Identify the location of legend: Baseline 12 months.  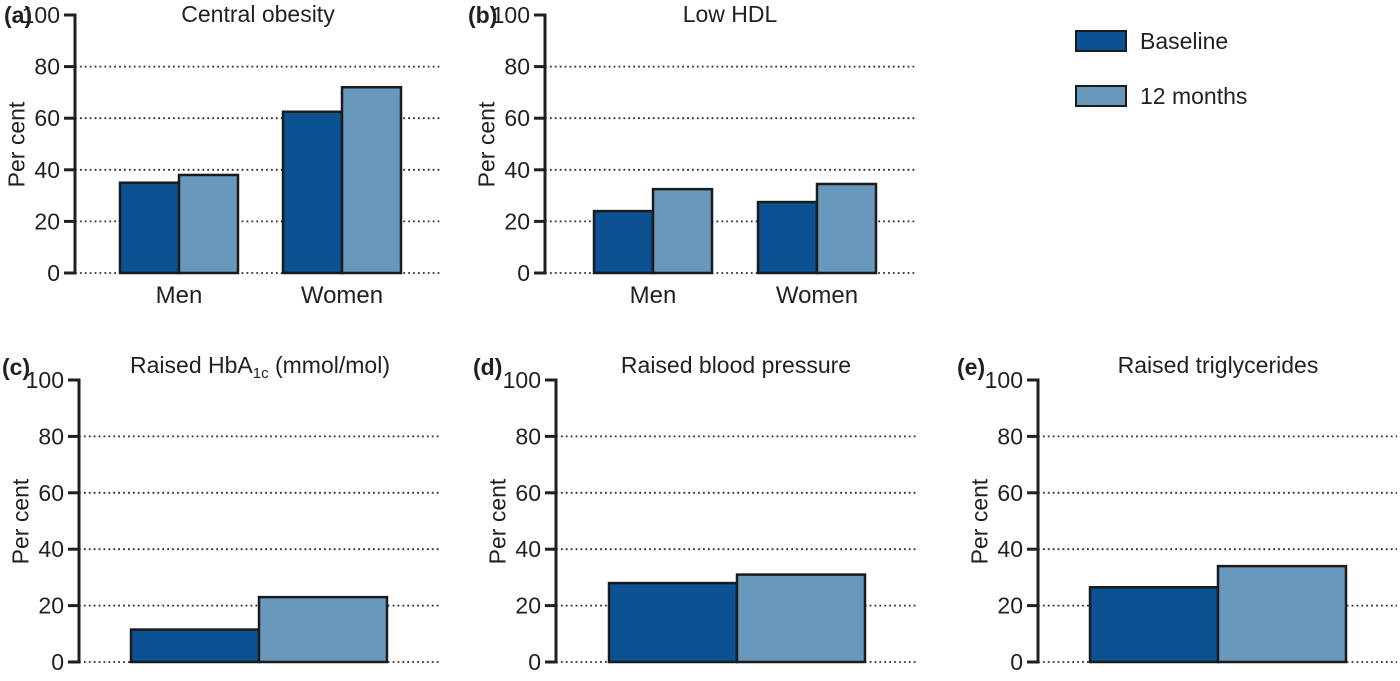
(1161, 83).